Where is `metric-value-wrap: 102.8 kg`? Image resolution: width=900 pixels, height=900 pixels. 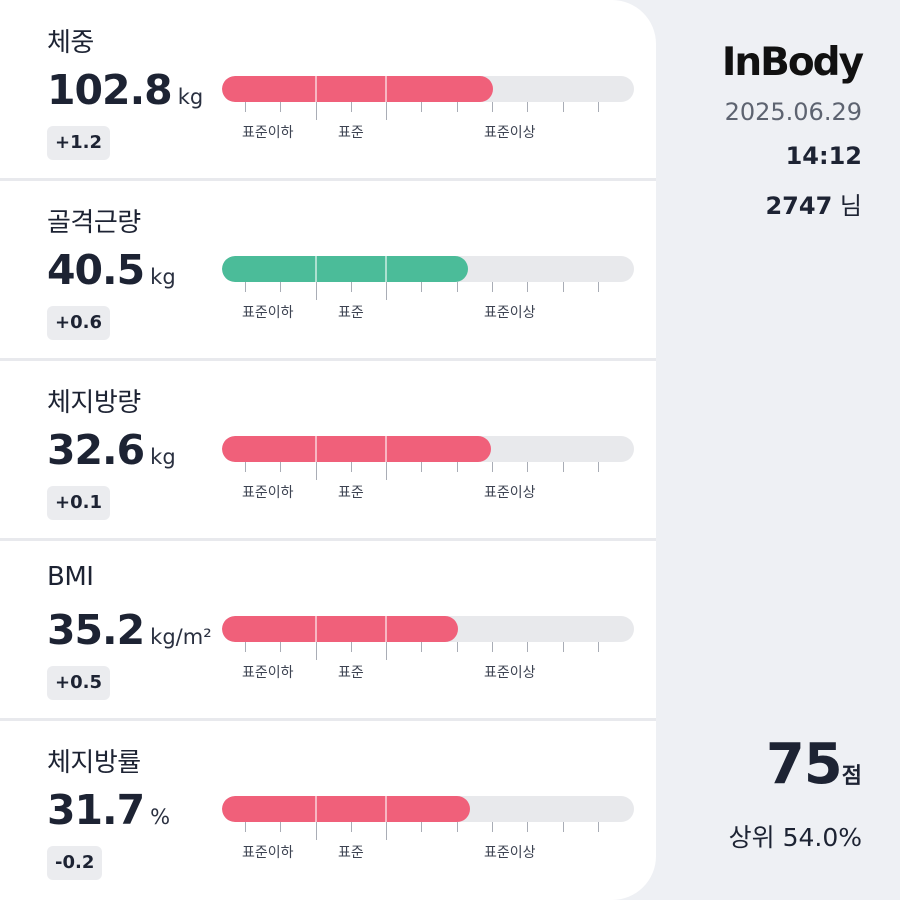 metric-value-wrap: 102.8 kg is located at coordinates (125, 90).